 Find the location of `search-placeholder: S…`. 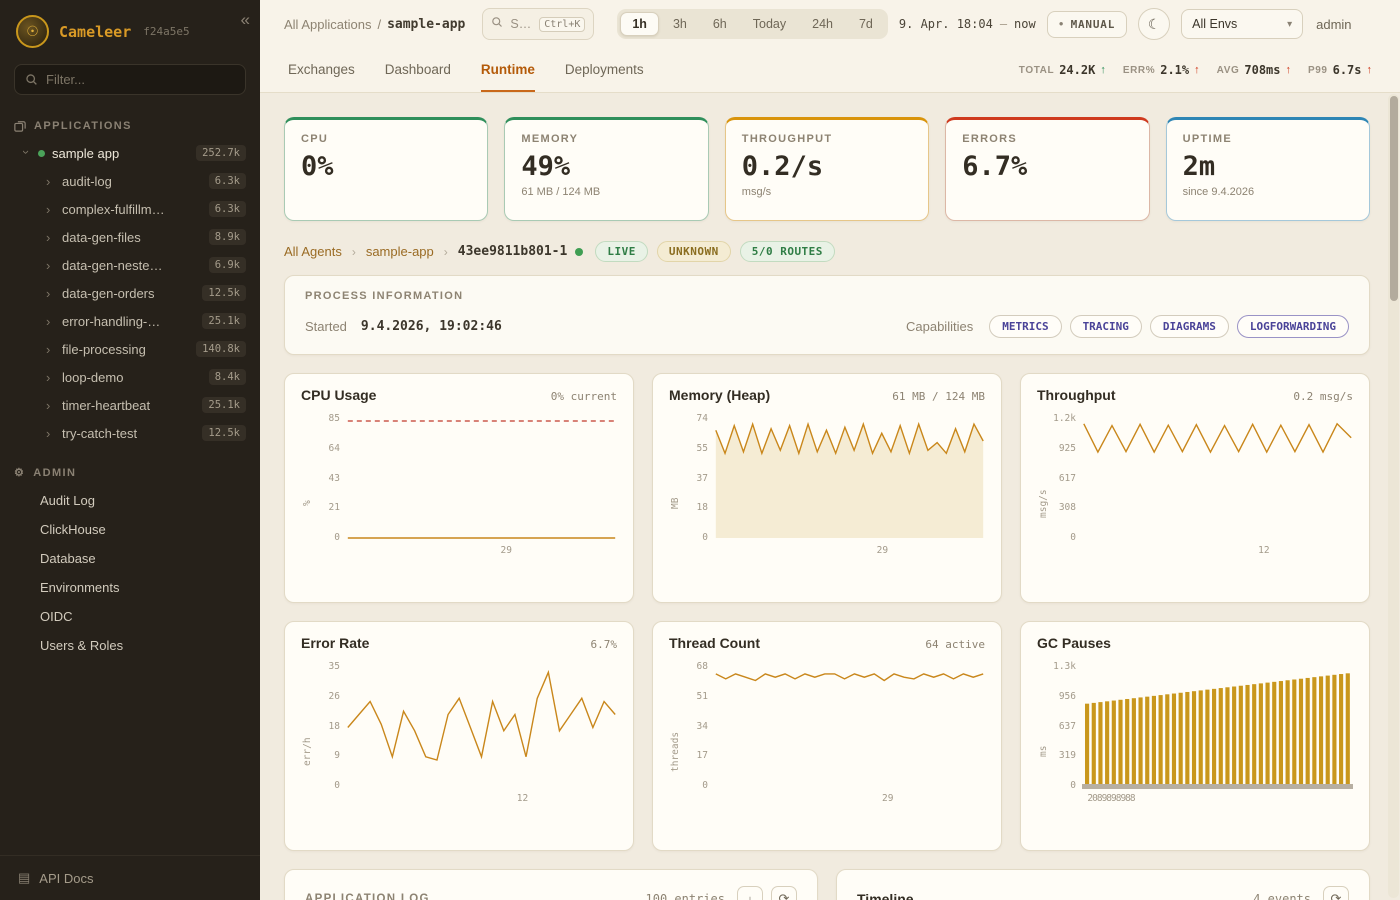

search-placeholder: S… is located at coordinates (521, 24).